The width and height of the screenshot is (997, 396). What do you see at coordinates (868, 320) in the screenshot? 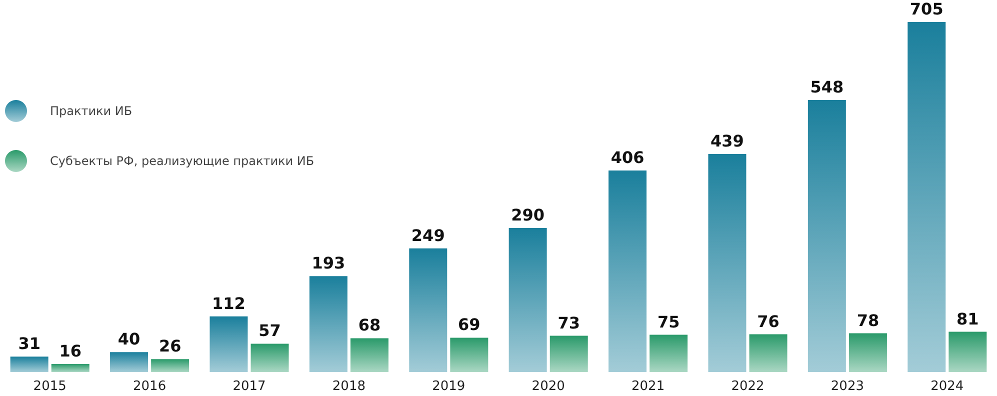
I see `data-label: 78` at bounding box center [868, 320].